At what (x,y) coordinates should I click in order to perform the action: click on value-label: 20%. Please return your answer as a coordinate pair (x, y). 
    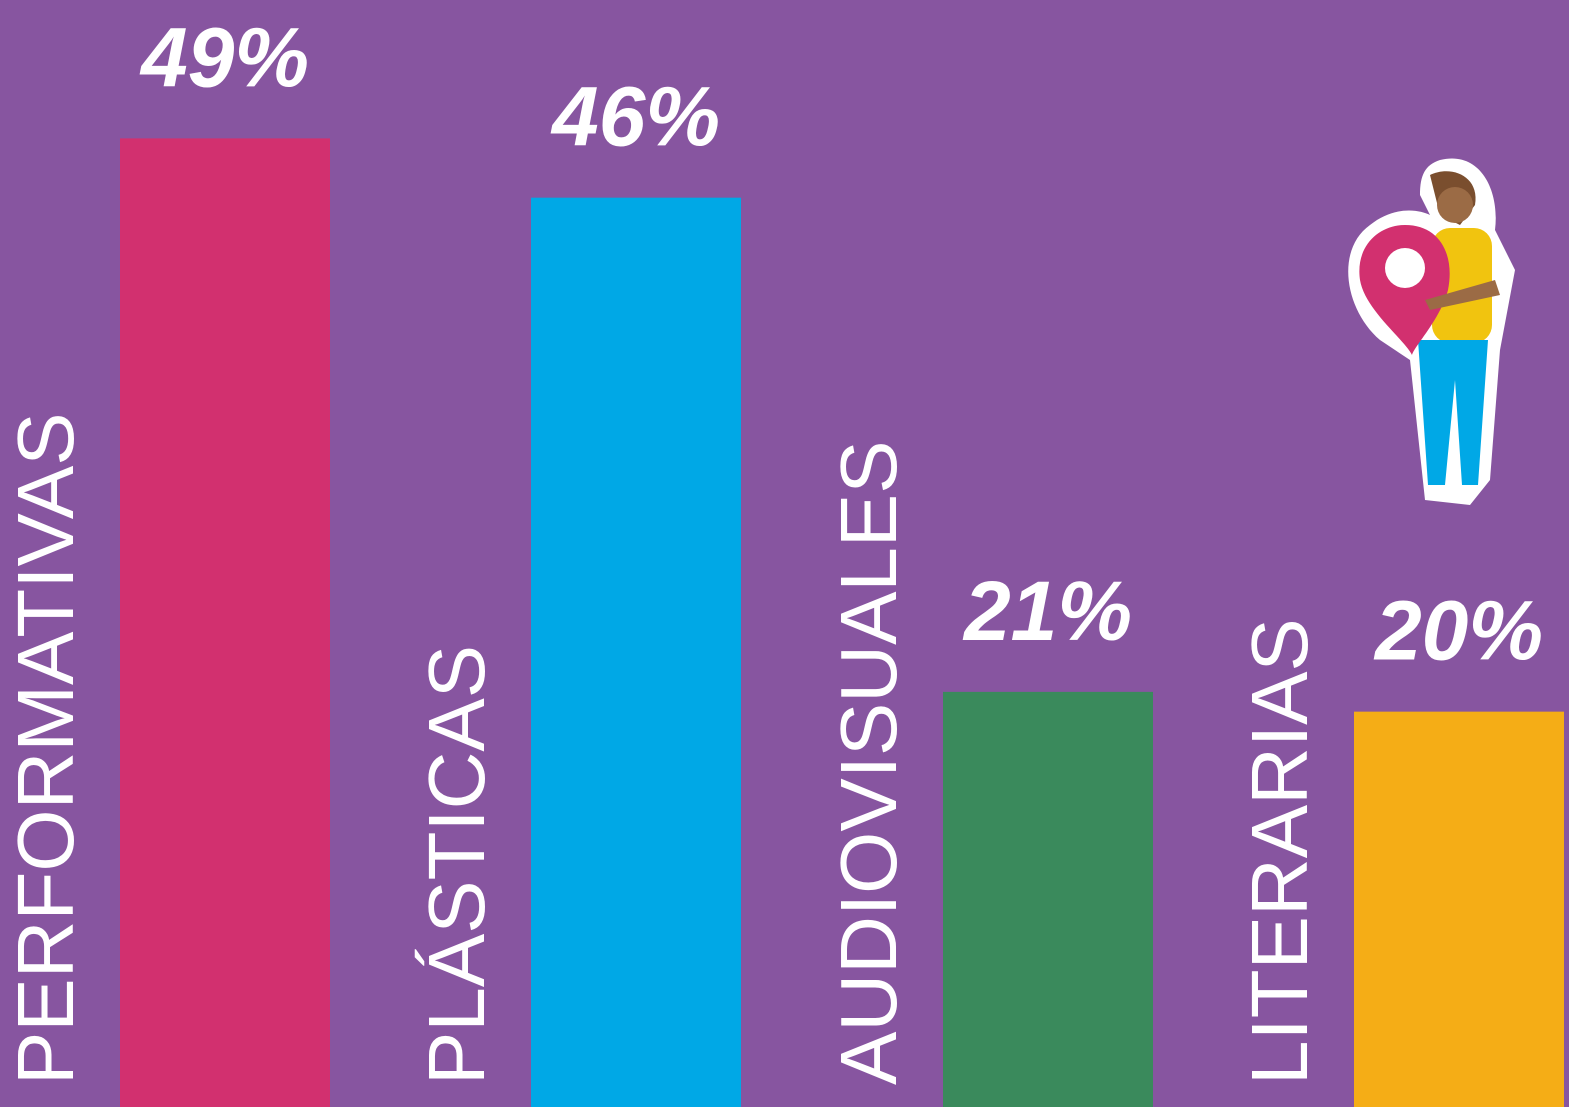
    Looking at the image, I should click on (1458, 631).